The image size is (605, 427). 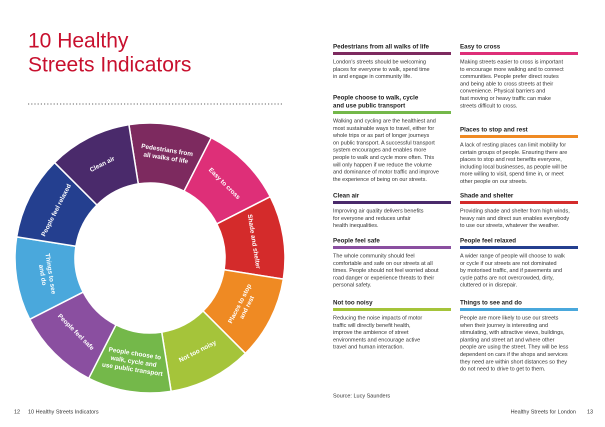 I want to click on page-number: 13, so click(x=590, y=412).